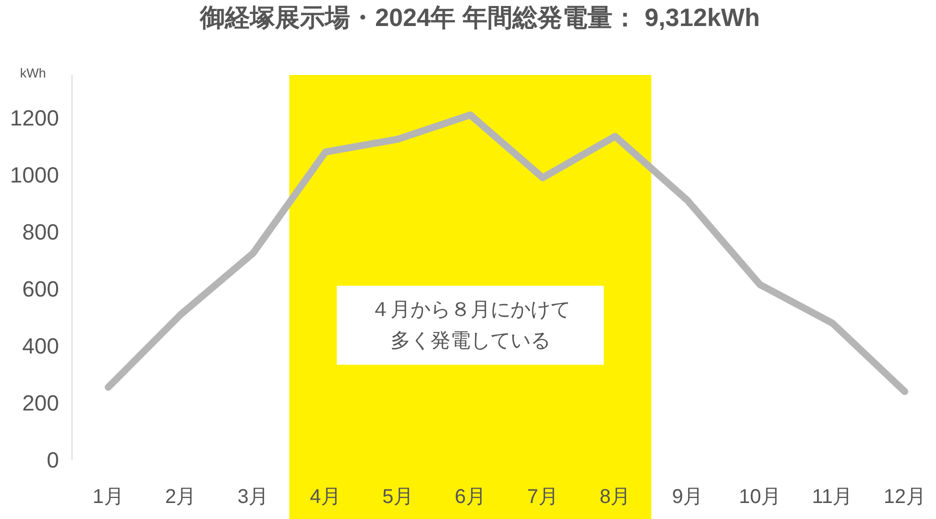 The width and height of the screenshot is (936, 519). What do you see at coordinates (34, 175) in the screenshot?
I see `y-tick-label: 1000` at bounding box center [34, 175].